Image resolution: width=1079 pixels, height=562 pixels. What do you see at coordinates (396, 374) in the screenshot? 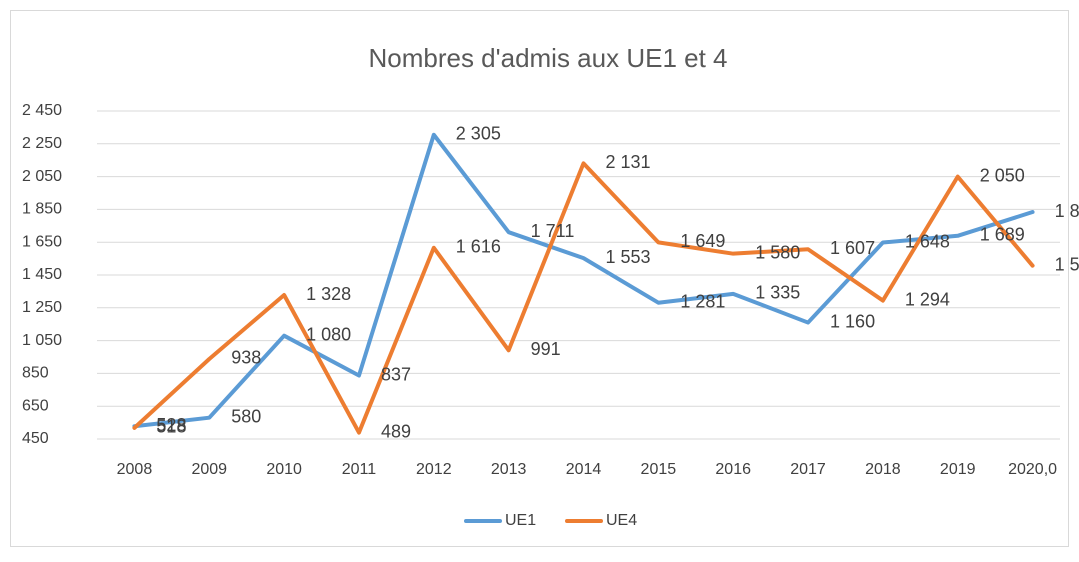
I see `data-label: 837` at bounding box center [396, 374].